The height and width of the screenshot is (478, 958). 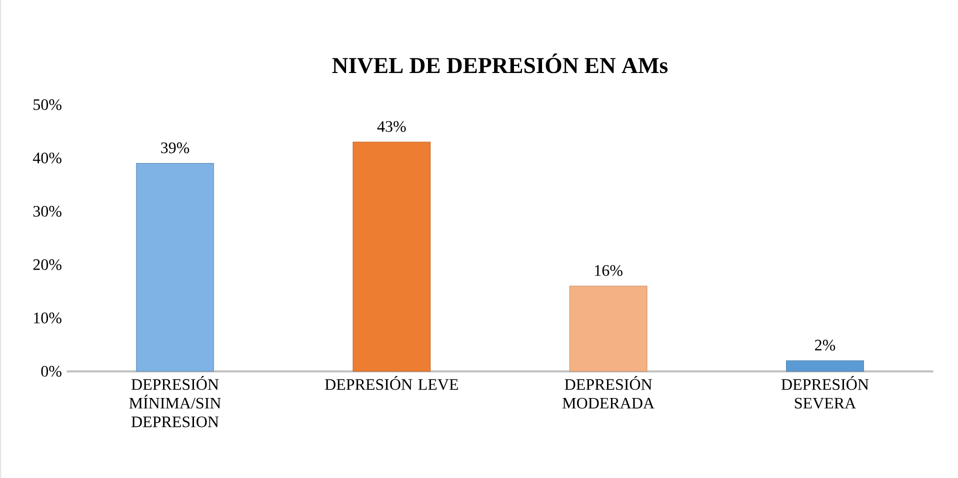 What do you see at coordinates (48, 318) in the screenshot?
I see `y-tick-label: 10%` at bounding box center [48, 318].